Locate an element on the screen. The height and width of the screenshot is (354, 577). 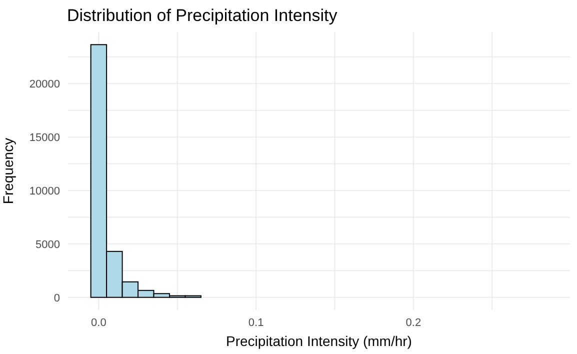
y-axis-title: Frequency is located at coordinates (8, 171).